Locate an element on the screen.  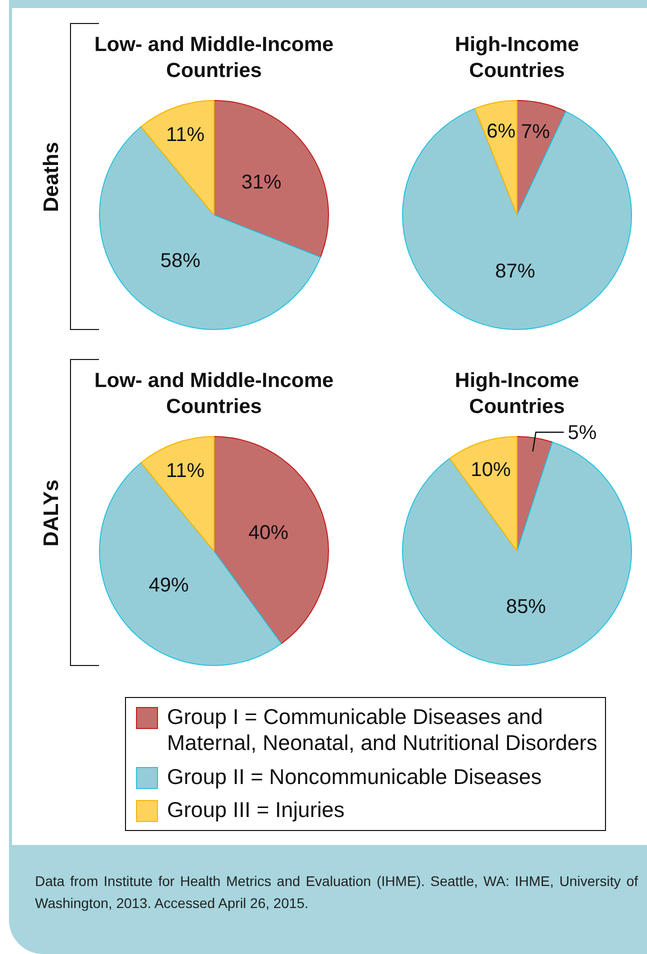
text: DALYs is located at coordinates (52, 513).